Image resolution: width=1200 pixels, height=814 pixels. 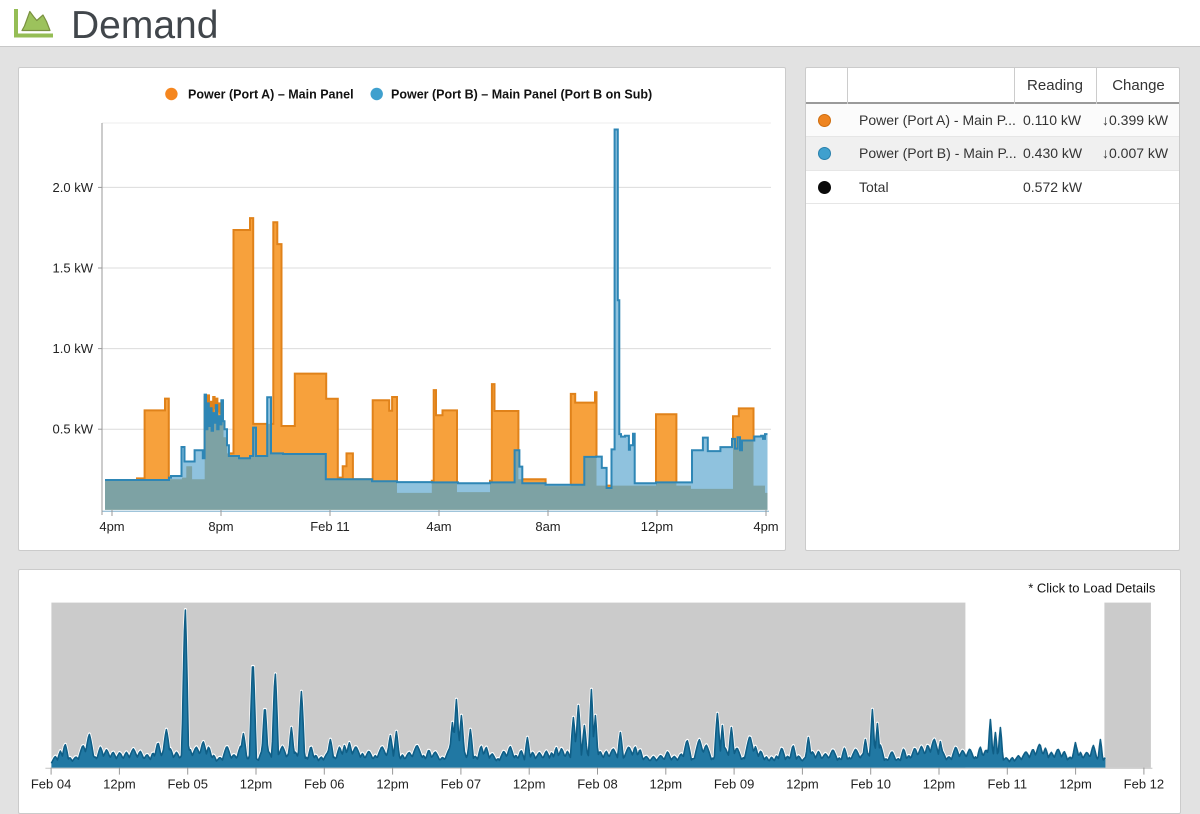 What do you see at coordinates (547, 526) in the screenshot?
I see `svg-text: 8am` at bounding box center [547, 526].